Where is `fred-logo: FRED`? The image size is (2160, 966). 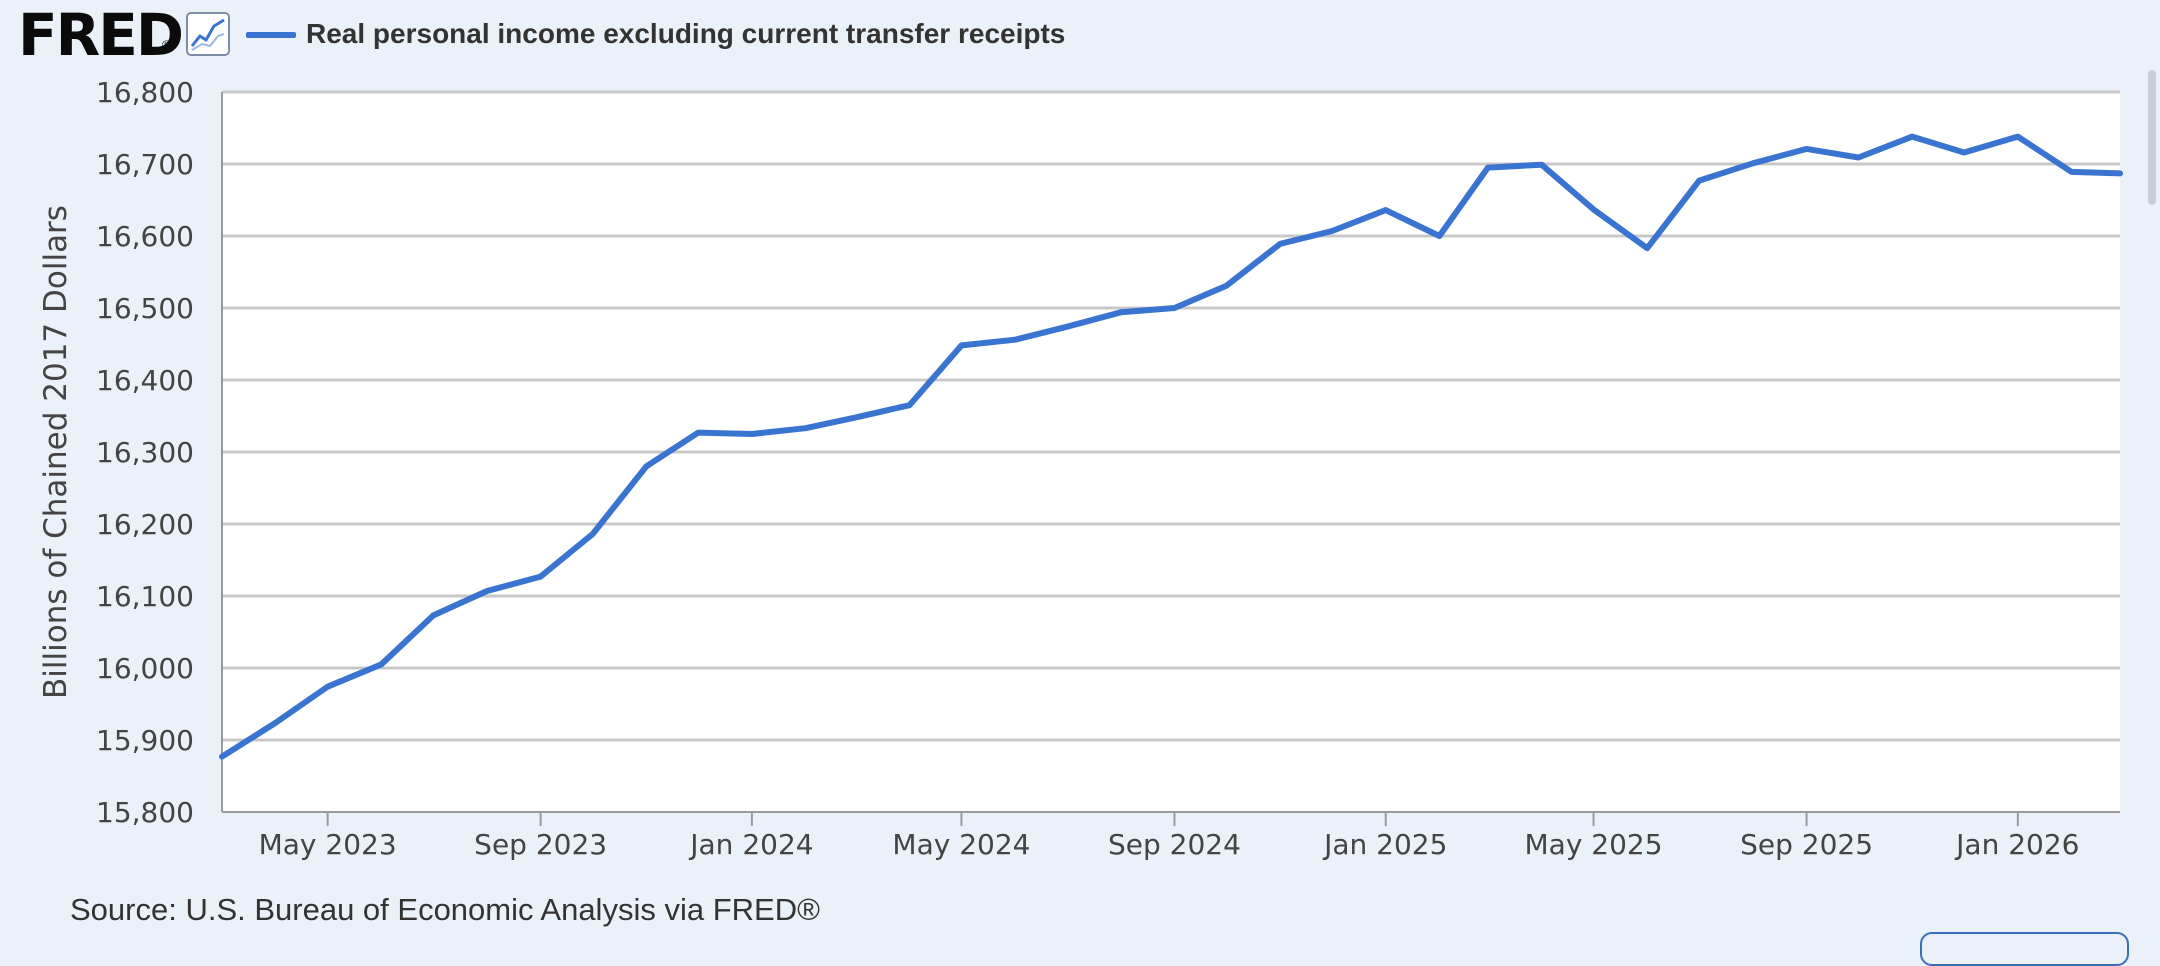
fred-logo: FRED is located at coordinates (101, 35).